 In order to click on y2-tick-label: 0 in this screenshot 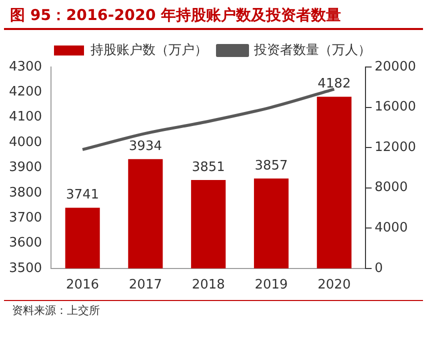, I will do `click(378, 268)`.